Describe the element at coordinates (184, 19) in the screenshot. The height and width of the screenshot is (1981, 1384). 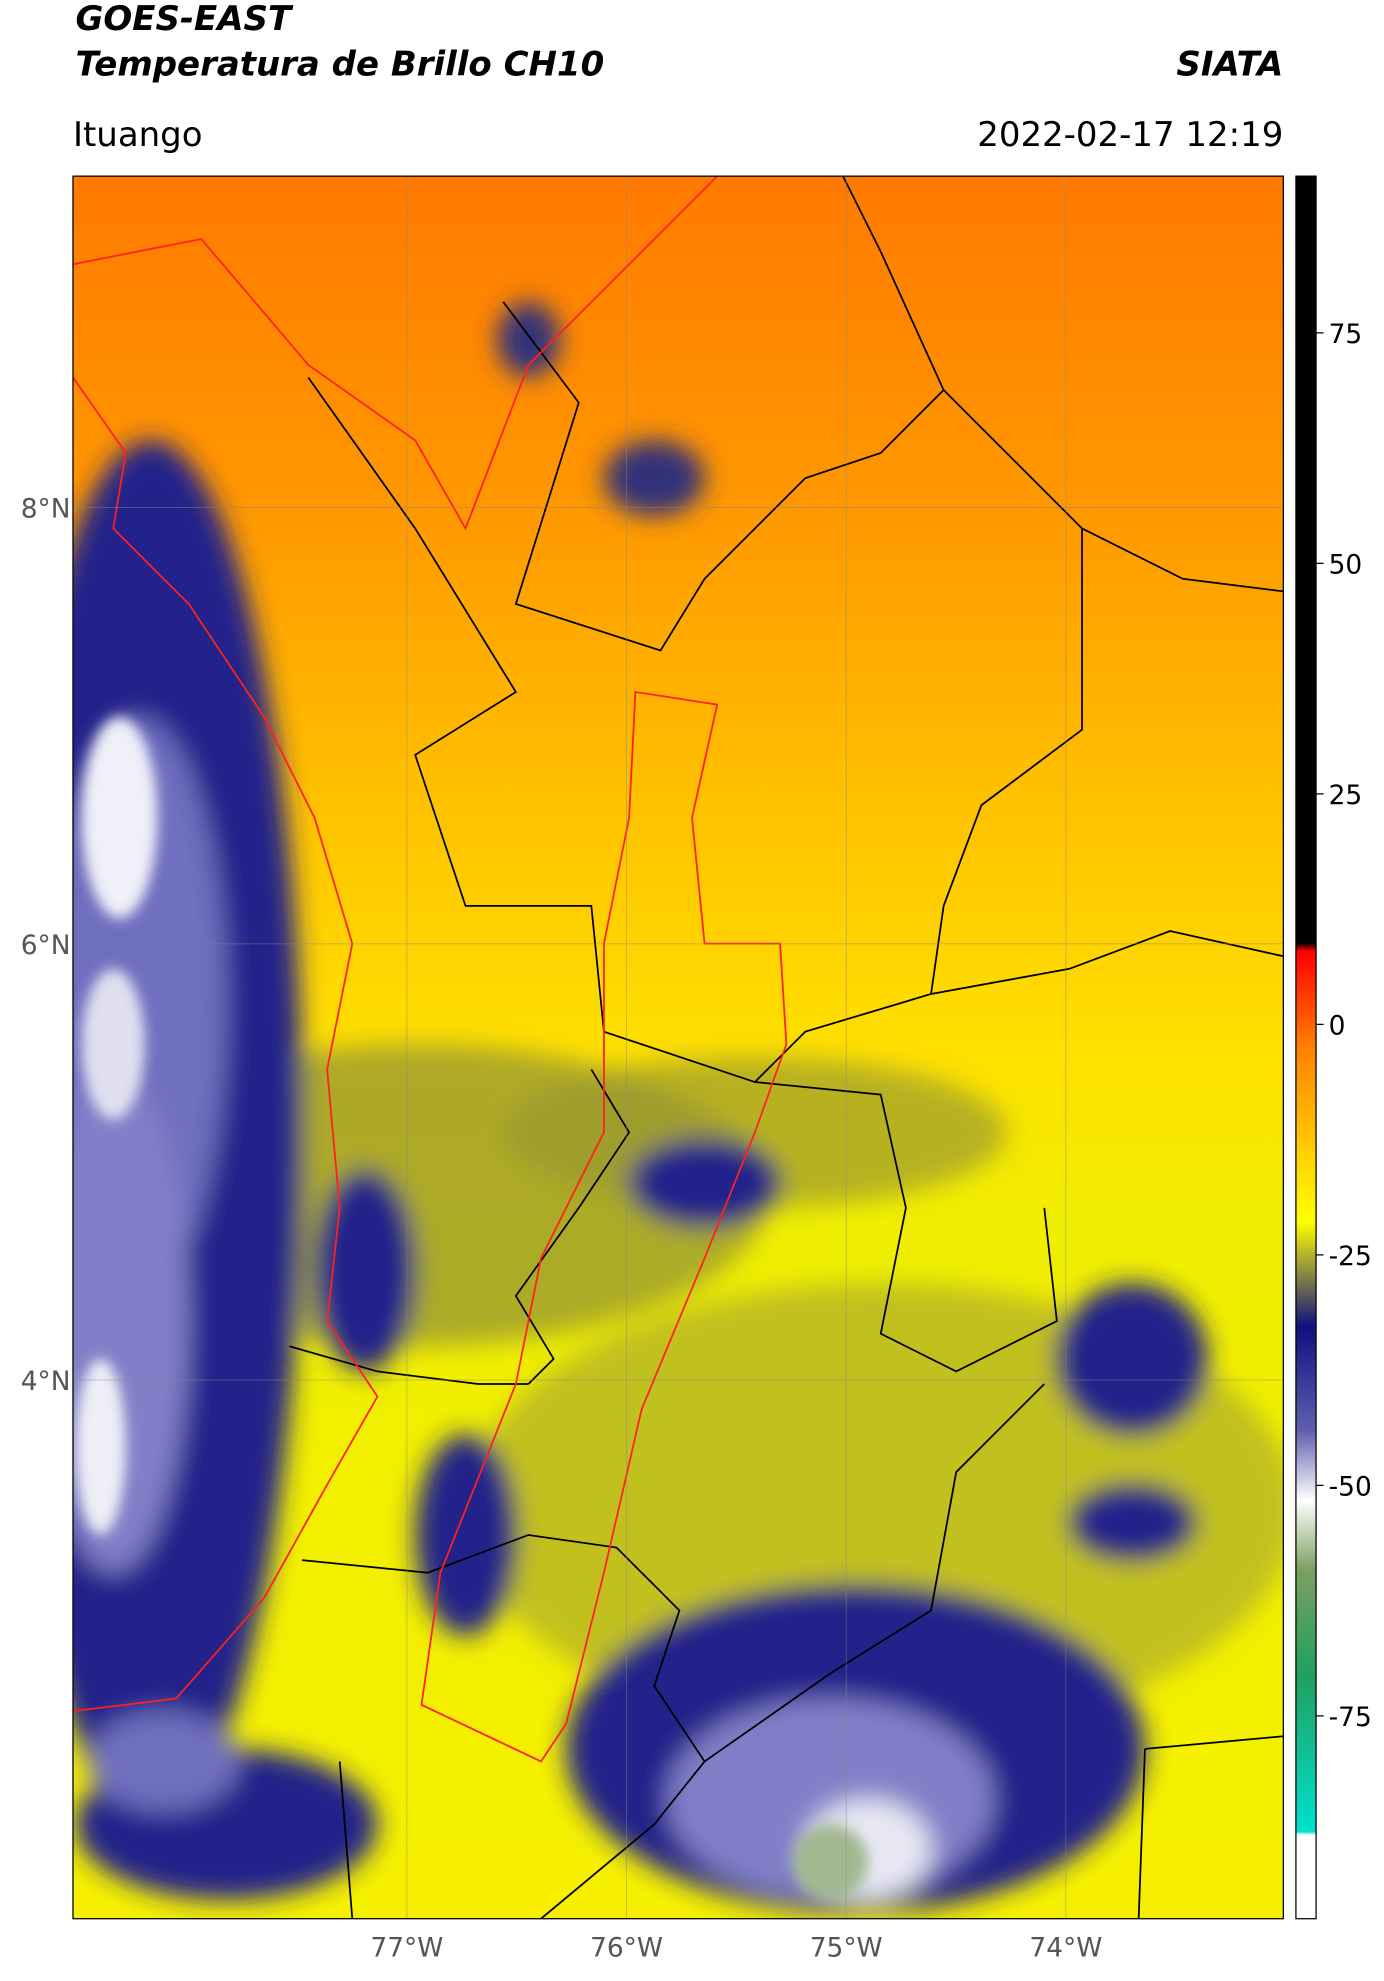
I see `title: GOES-EAST` at that location.